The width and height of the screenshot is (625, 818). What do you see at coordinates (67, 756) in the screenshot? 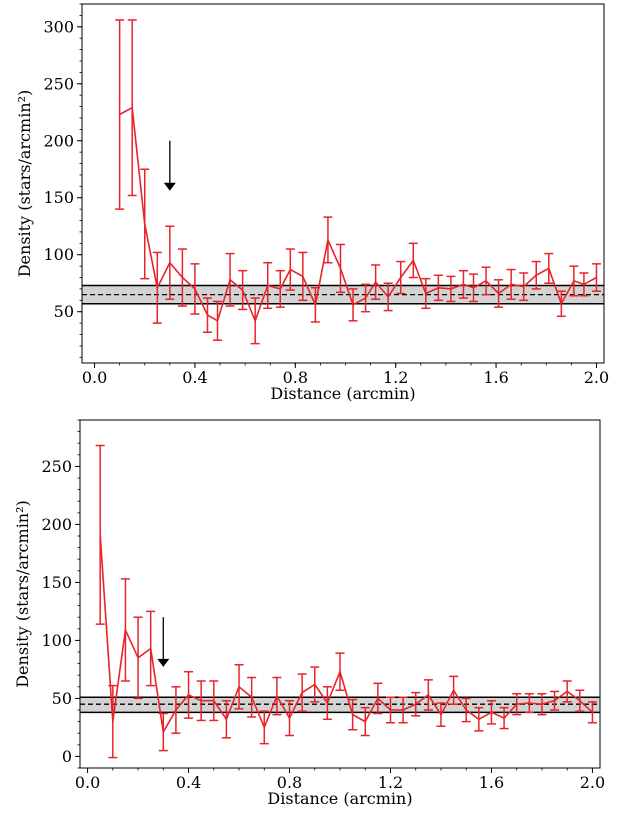
I see `y-tick-label: 0` at bounding box center [67, 756].